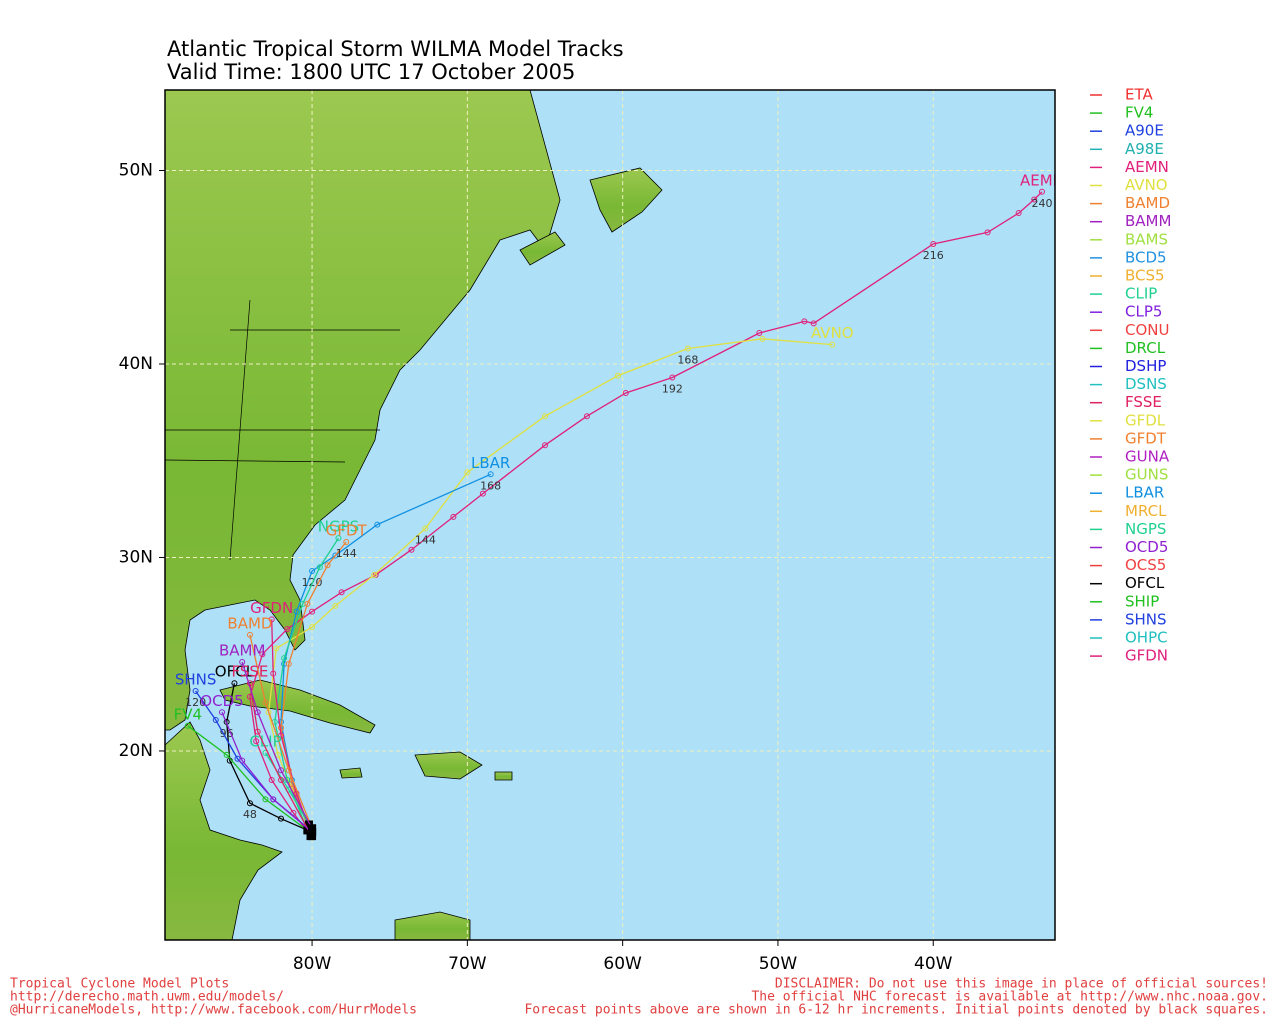  I want to click on x-tick-label: 80W, so click(312, 964).